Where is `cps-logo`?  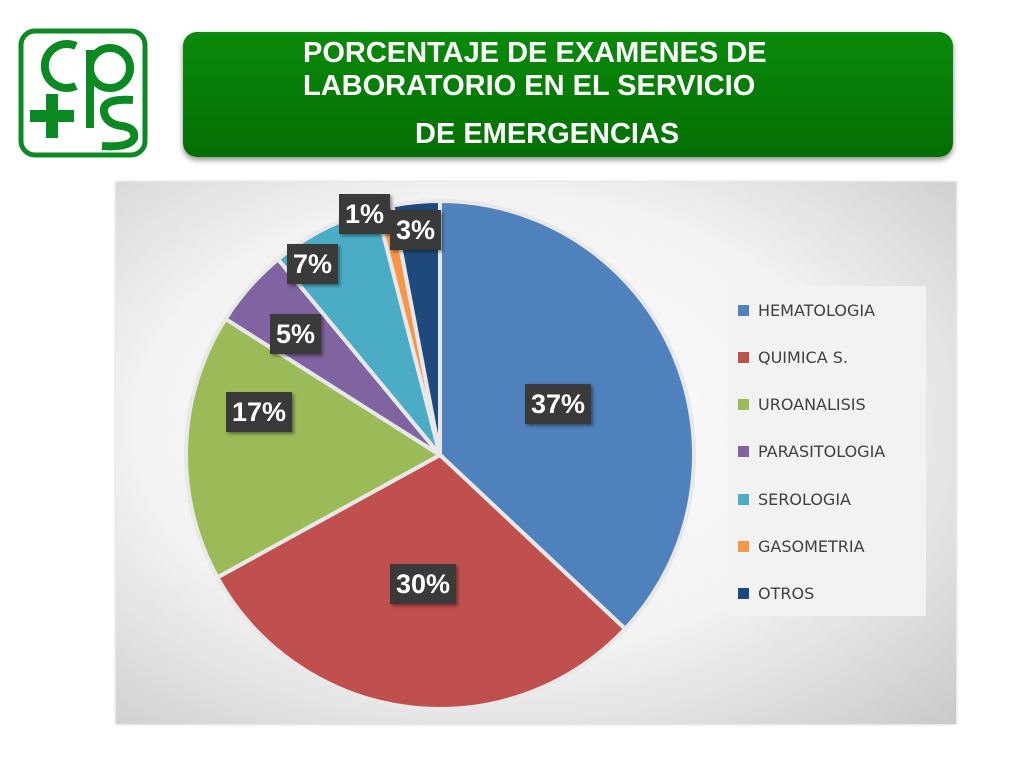 cps-logo is located at coordinates (83, 93).